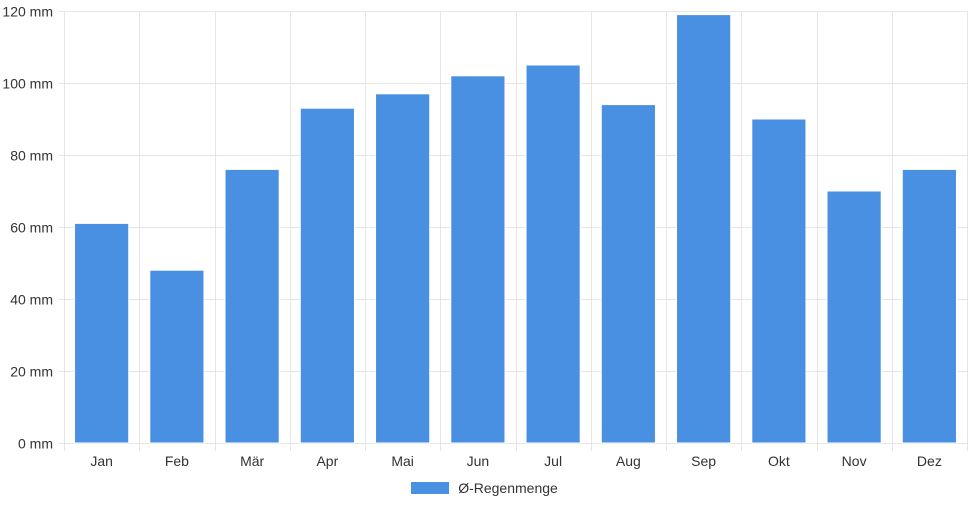  What do you see at coordinates (31, 372) in the screenshot?
I see `y-tick-label: 20 mm` at bounding box center [31, 372].